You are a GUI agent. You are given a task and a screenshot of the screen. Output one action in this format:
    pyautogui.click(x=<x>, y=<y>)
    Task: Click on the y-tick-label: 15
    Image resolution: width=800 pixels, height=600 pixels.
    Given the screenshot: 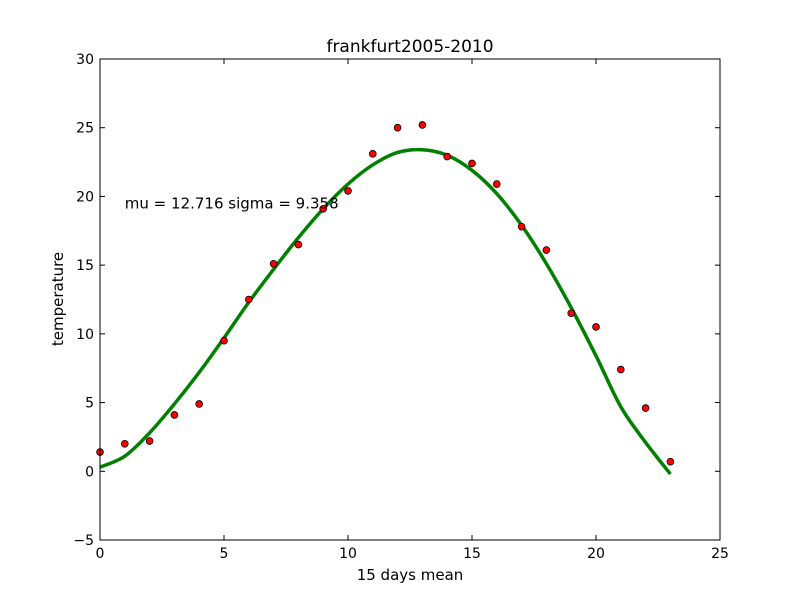 What is the action you would take?
    pyautogui.click(x=85, y=266)
    